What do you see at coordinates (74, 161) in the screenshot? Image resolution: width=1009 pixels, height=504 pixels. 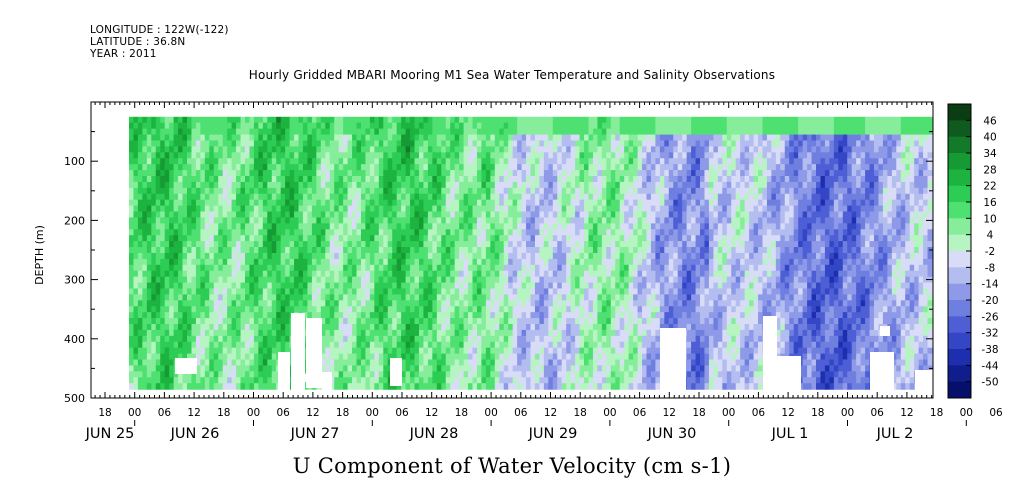 I see `y-tick-label: 100` at bounding box center [74, 161].